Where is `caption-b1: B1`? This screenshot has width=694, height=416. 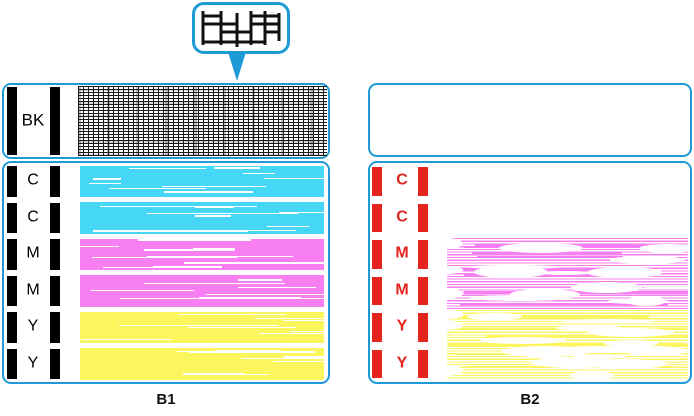
caption-b1: B1 is located at coordinates (166, 399).